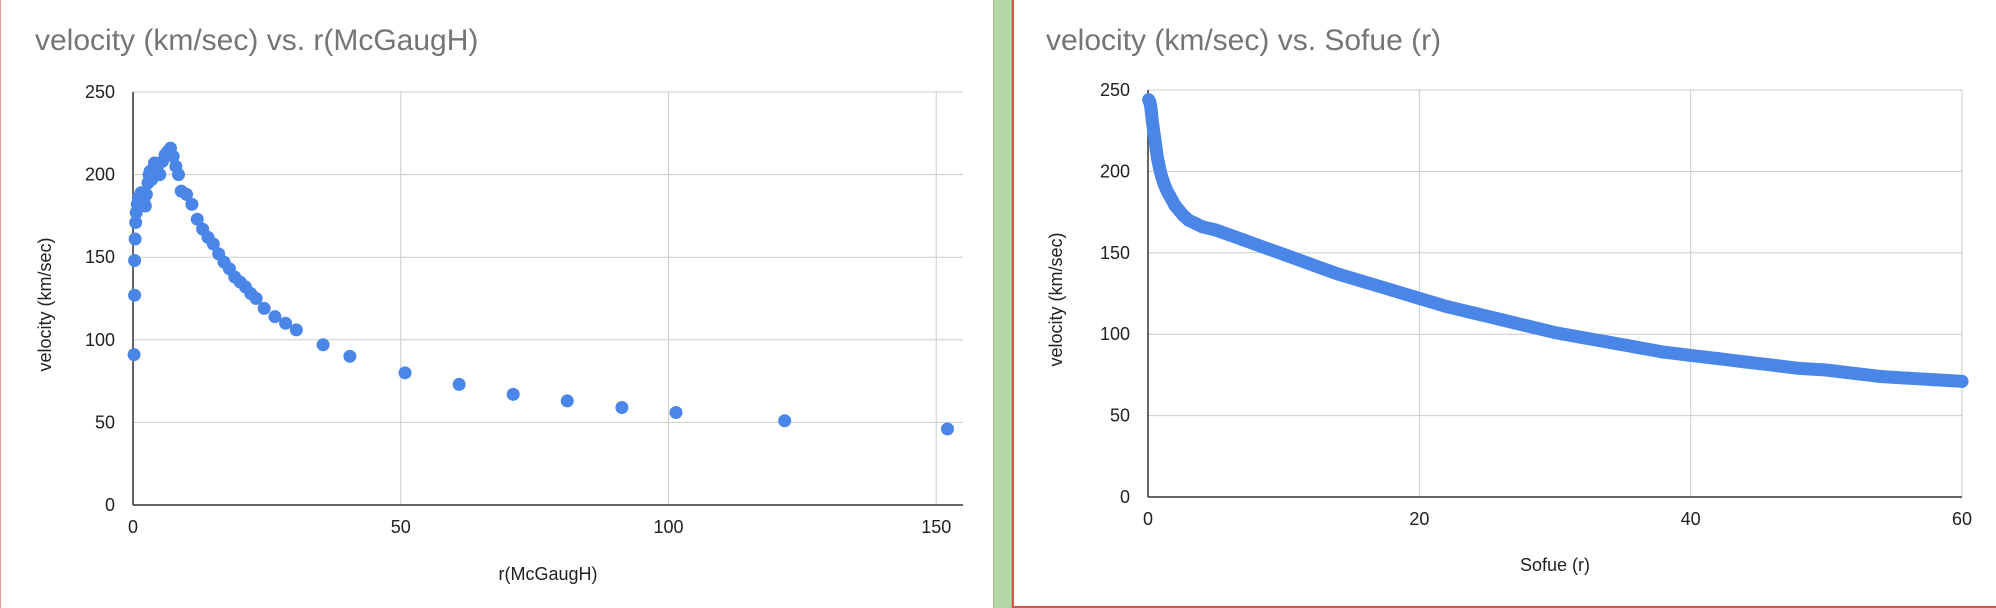 This screenshot has width=1996, height=608. I want to click on x-tick-label: 50, so click(401, 527).